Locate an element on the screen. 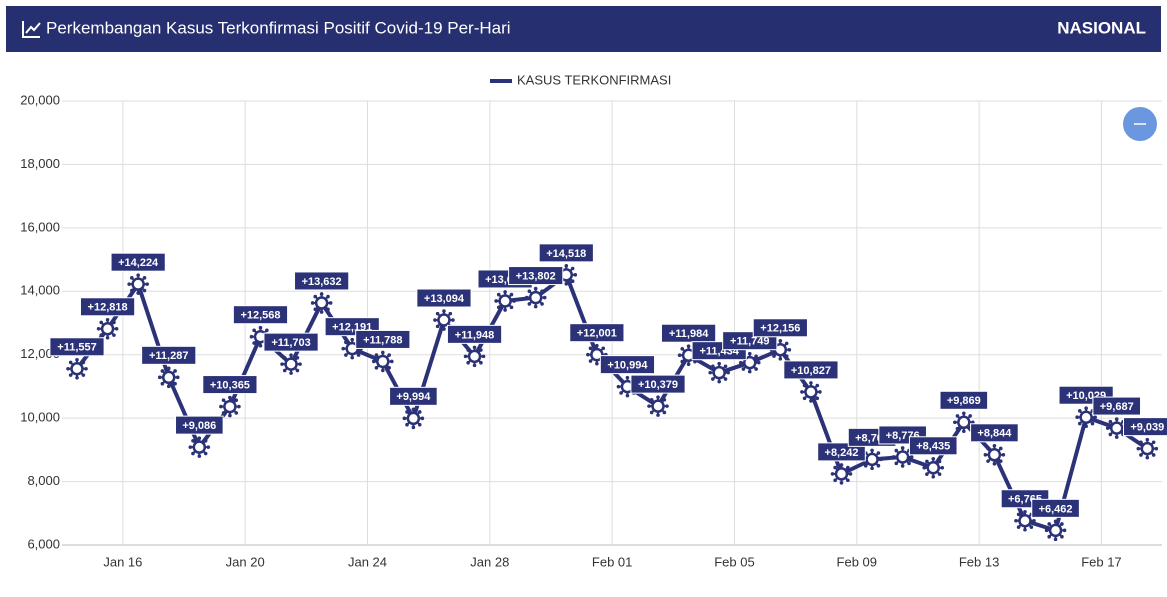 This screenshot has height=597, width=1167. x-tick-label: Jan 28 is located at coordinates (489, 561).